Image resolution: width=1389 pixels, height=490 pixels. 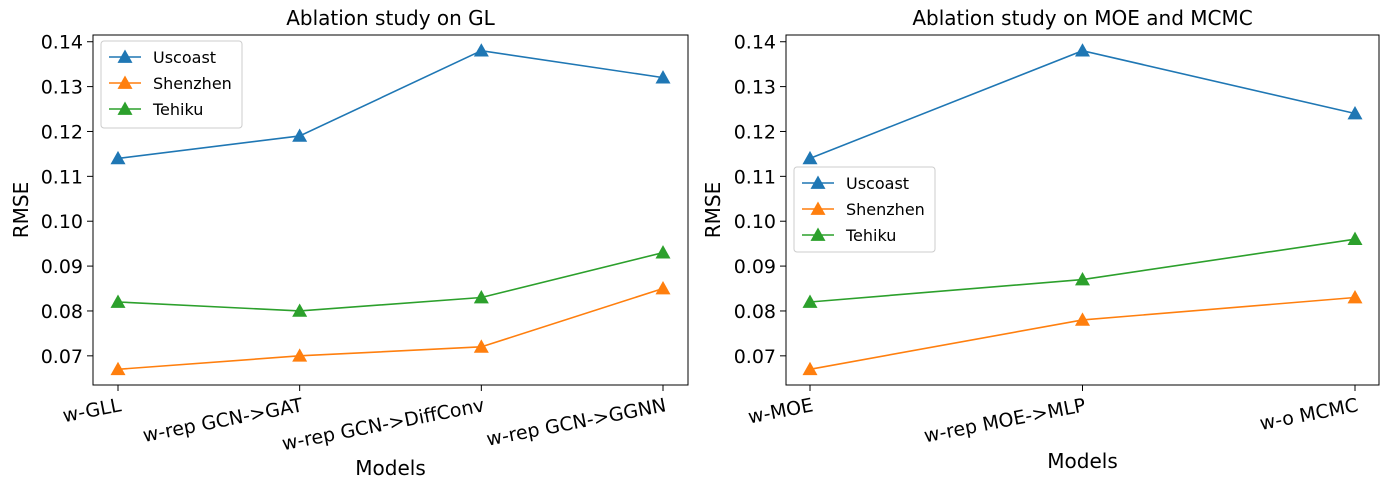 I want to click on x-tick-label: w-o MCMC, so click(x=1309, y=414).